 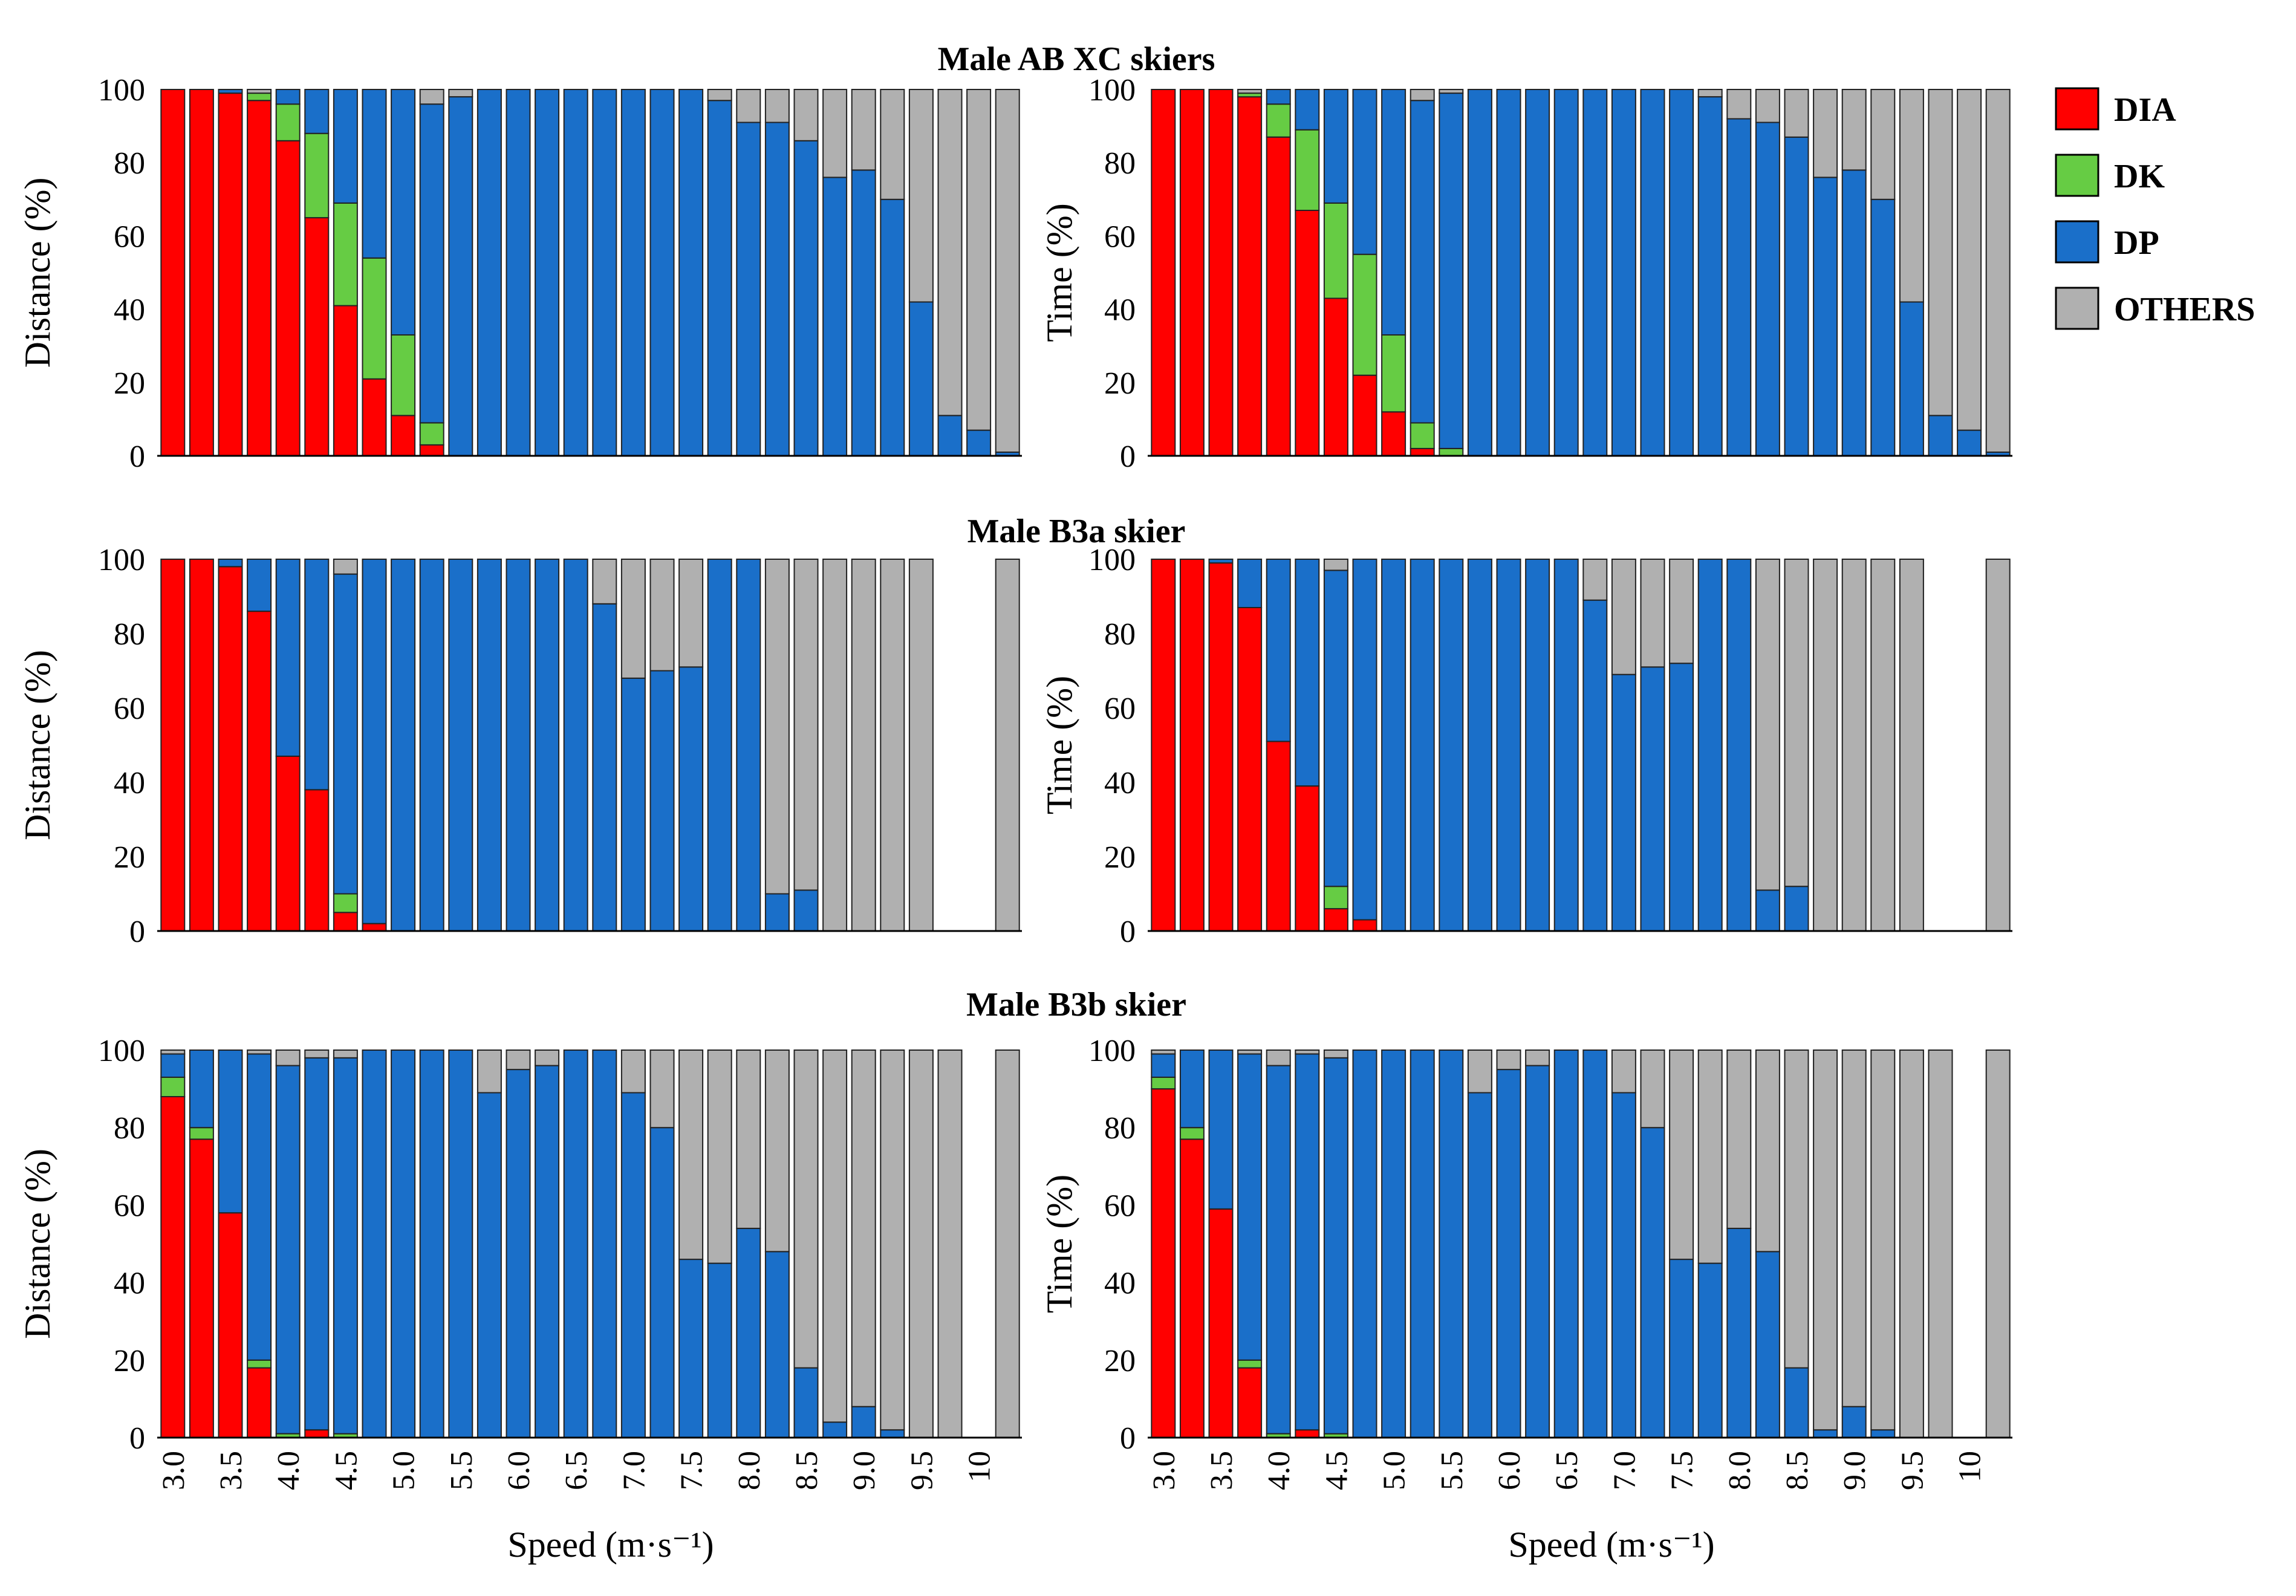 I want to click on x-tick-label-6.5: 6.5, so click(x=1567, y=1470).